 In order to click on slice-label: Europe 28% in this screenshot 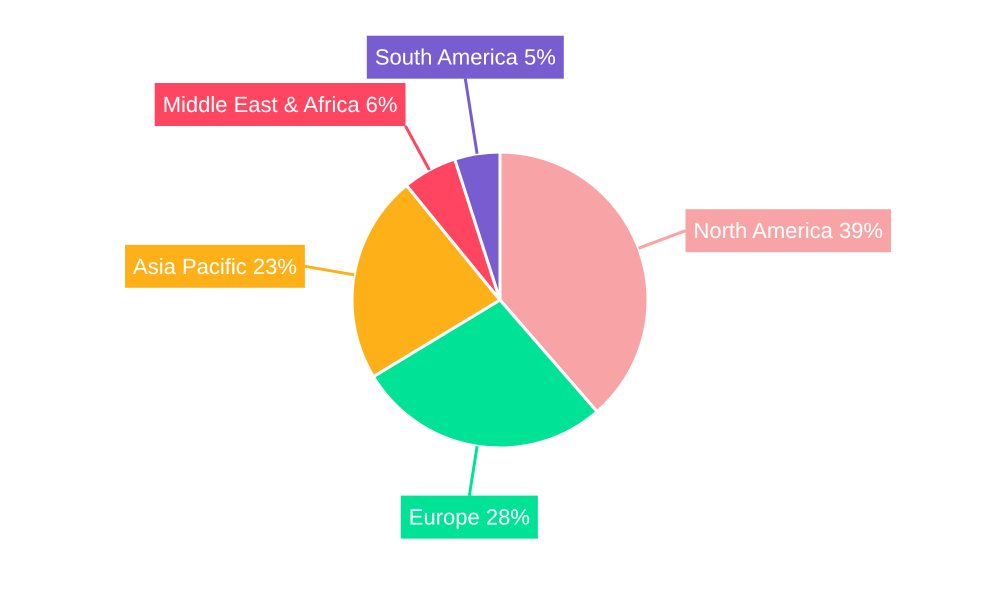, I will do `click(469, 517)`.